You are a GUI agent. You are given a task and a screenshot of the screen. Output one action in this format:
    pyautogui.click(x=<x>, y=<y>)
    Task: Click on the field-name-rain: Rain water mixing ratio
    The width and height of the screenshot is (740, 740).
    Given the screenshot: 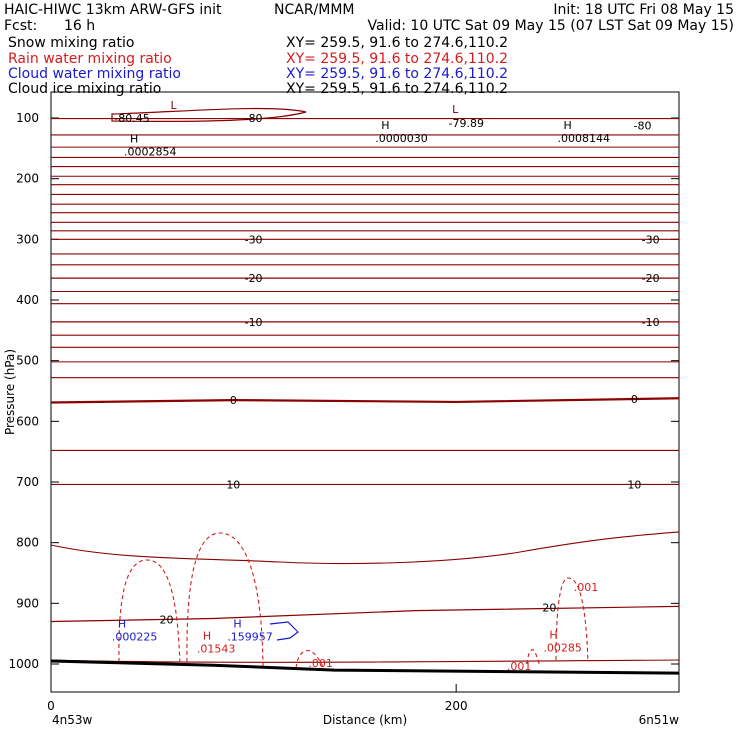 What is the action you would take?
    pyautogui.click(x=90, y=59)
    